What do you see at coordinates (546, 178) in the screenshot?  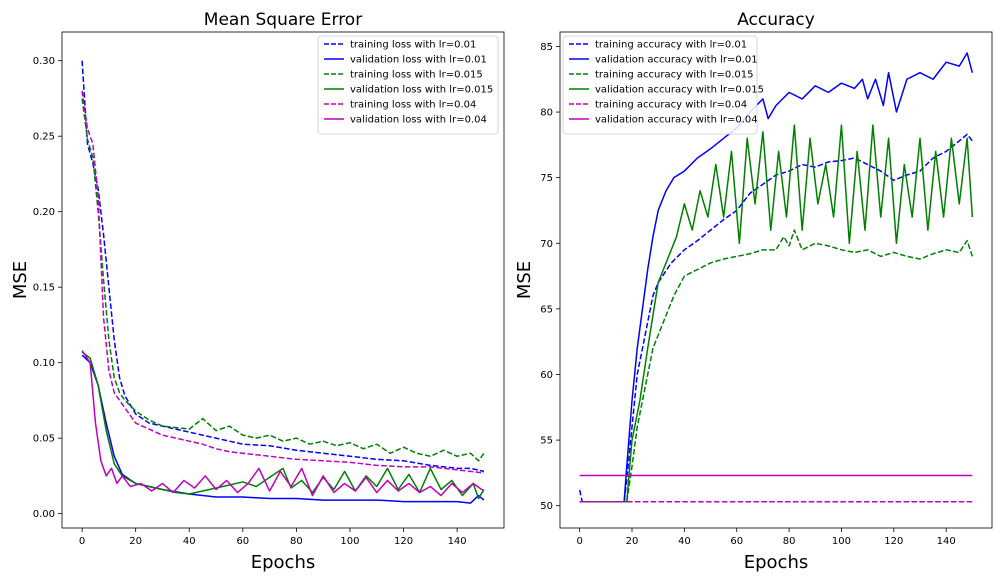 I see `y-tick-label: 75` at bounding box center [546, 178].